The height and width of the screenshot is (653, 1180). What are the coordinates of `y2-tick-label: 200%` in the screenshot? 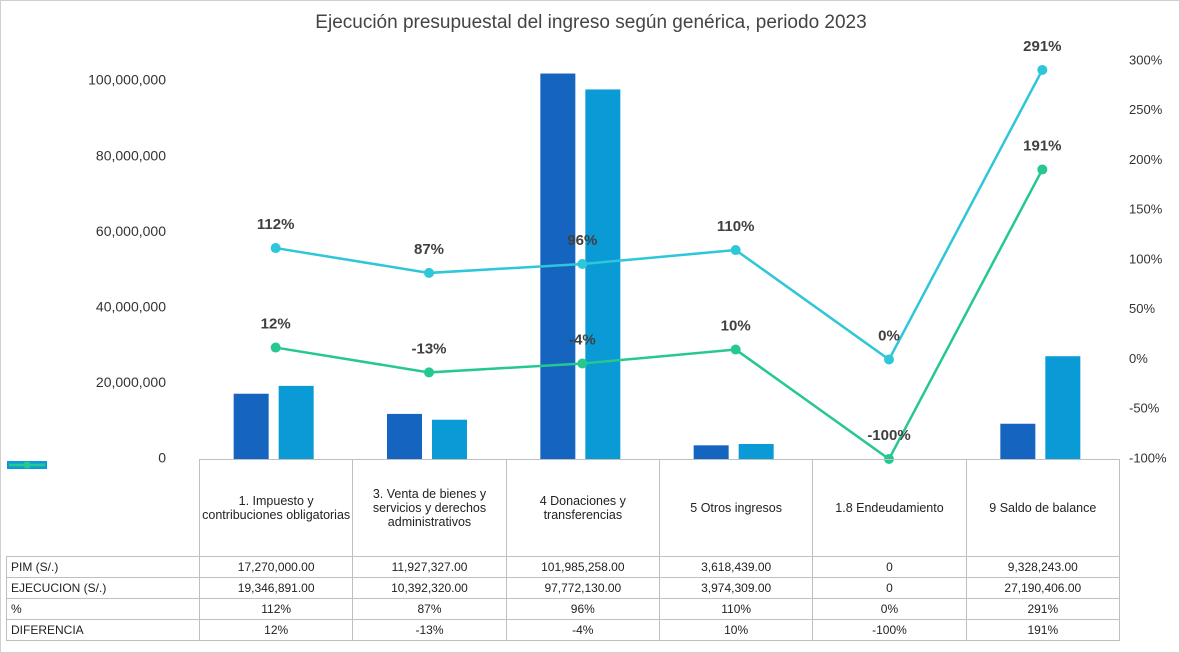 It's located at (1146, 159).